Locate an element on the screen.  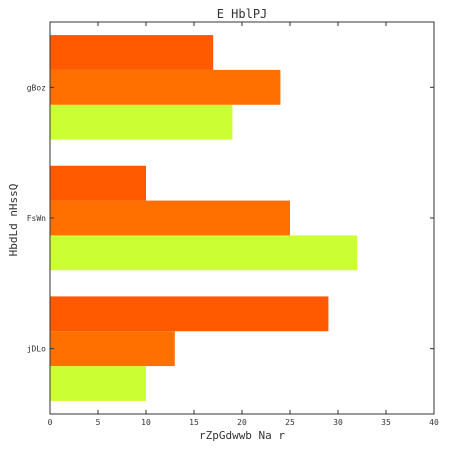
x-tick-label-25: 25 is located at coordinates (290, 422).